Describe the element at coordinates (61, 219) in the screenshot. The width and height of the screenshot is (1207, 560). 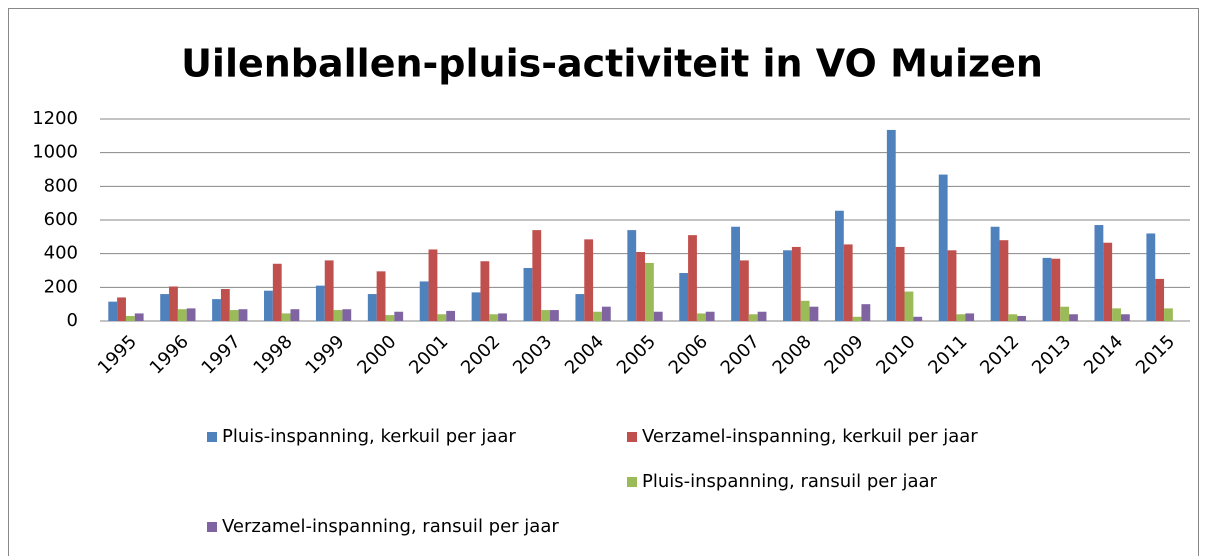
I see `y-tick-label: 600` at that location.